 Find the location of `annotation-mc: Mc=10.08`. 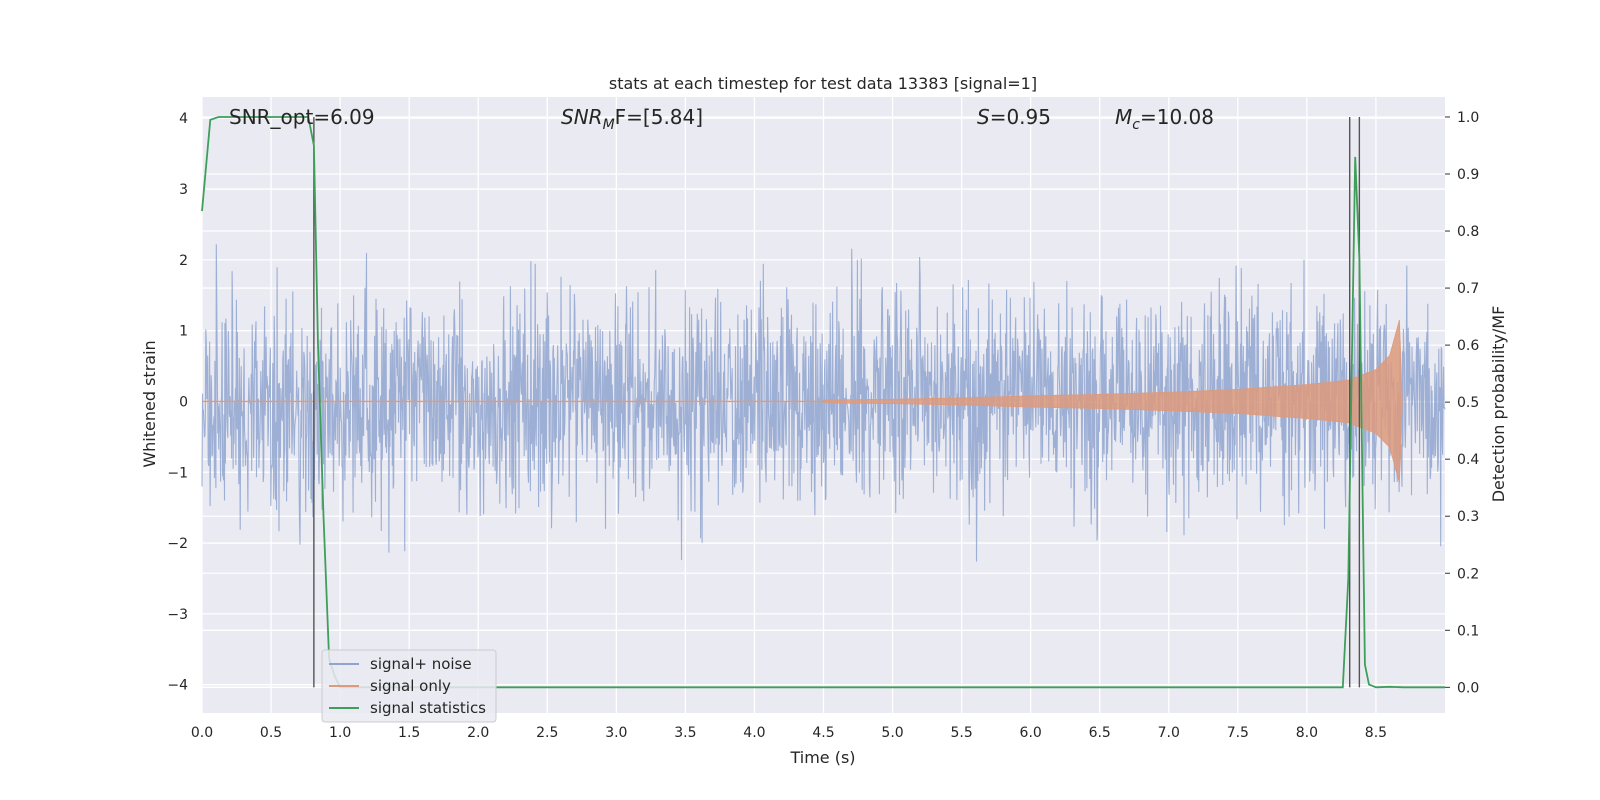

annotation-mc: Mc=10.08 is located at coordinates (1164, 119).